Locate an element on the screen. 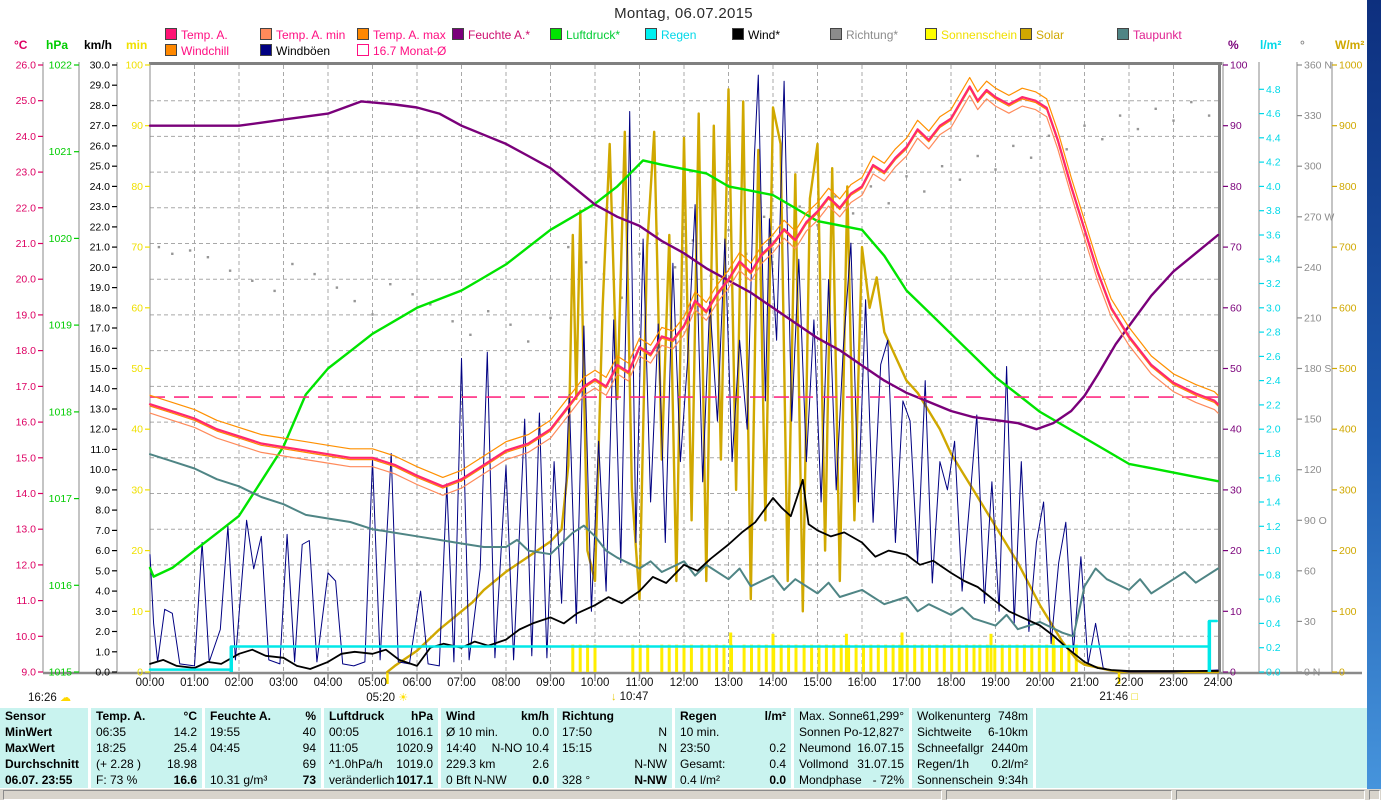 Image resolution: width=1381 pixels, height=800 pixels. table-row: Durchschnitt is located at coordinates (44, 765).